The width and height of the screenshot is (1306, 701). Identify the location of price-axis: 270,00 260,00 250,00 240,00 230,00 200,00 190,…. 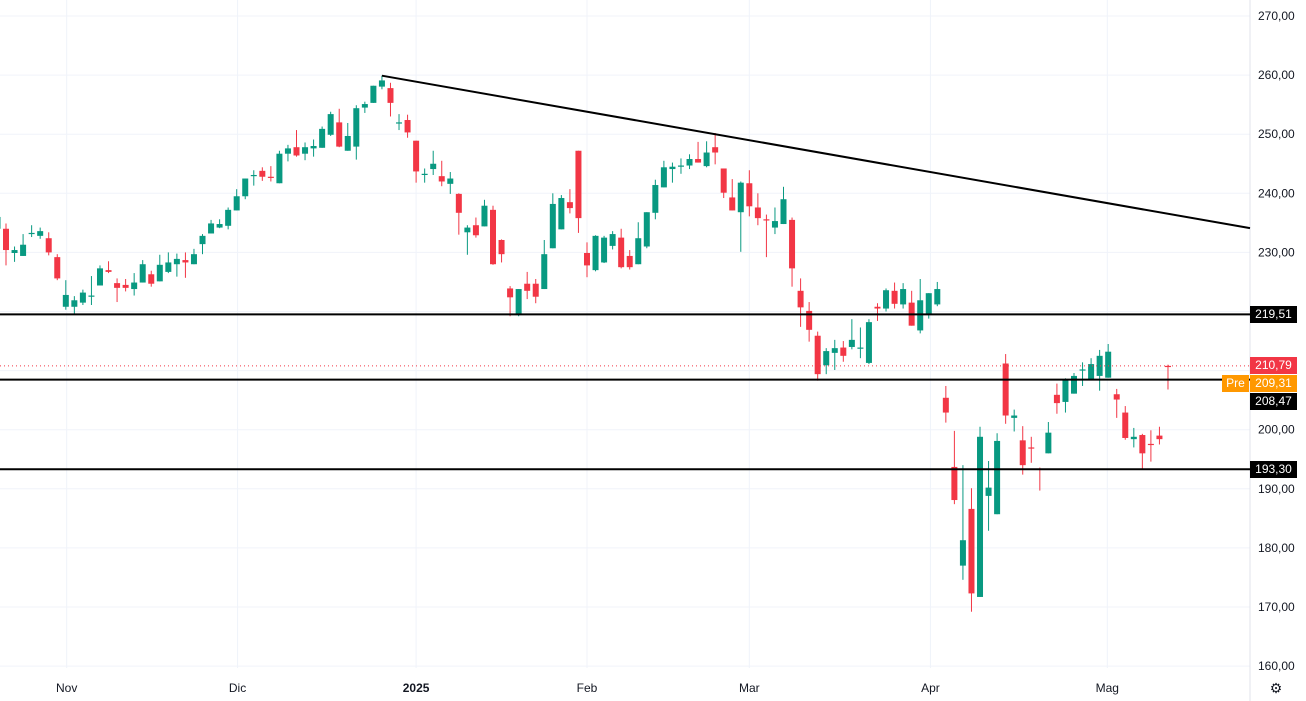
(1276, 341).